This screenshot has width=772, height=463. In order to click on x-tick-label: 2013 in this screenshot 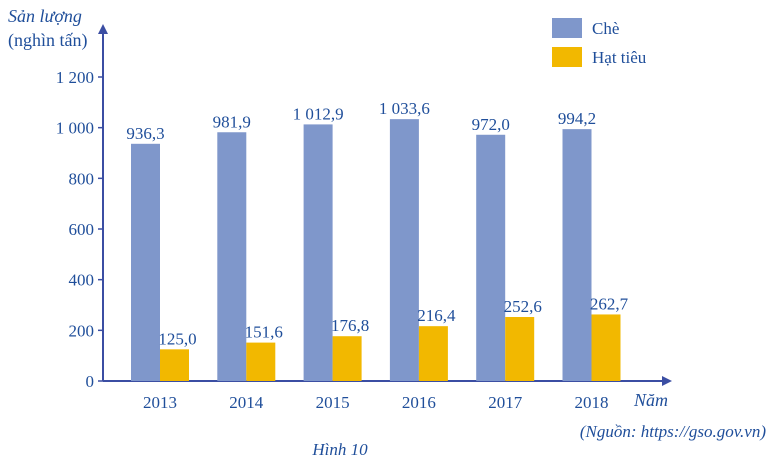, I will do `click(160, 402)`.